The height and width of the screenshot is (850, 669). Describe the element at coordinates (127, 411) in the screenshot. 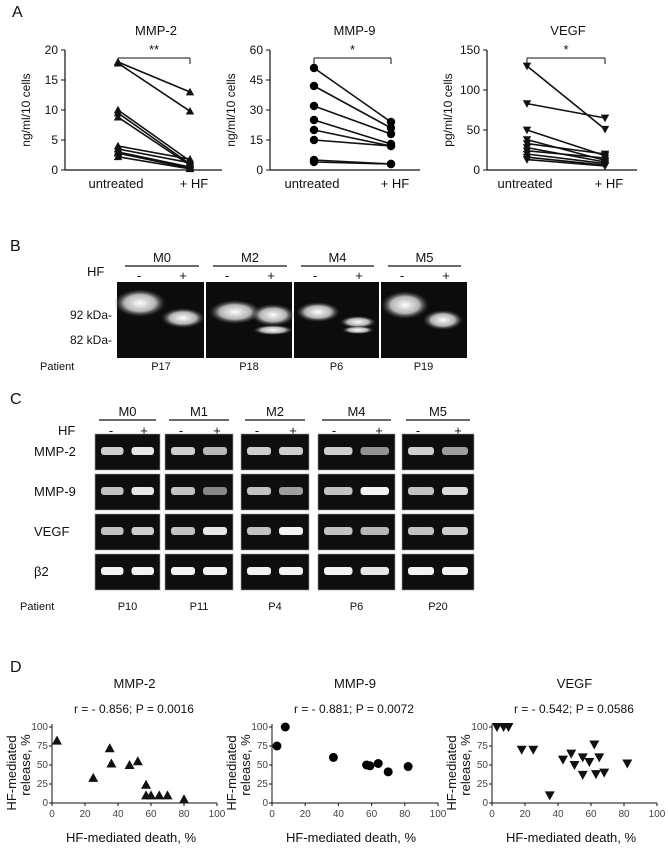

I see `c-group-label: M0` at that location.